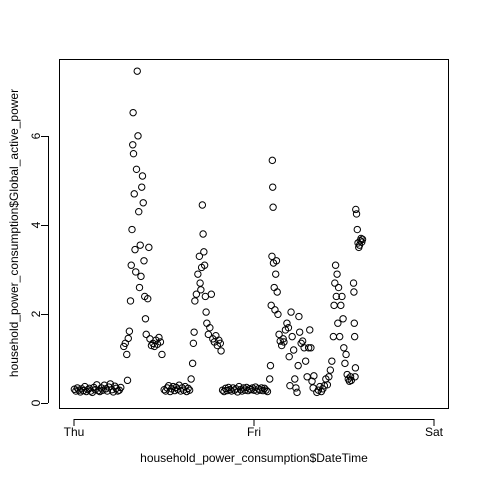  What do you see at coordinates (74, 432) in the screenshot?
I see `x-tick-label-thu: Thu` at bounding box center [74, 432].